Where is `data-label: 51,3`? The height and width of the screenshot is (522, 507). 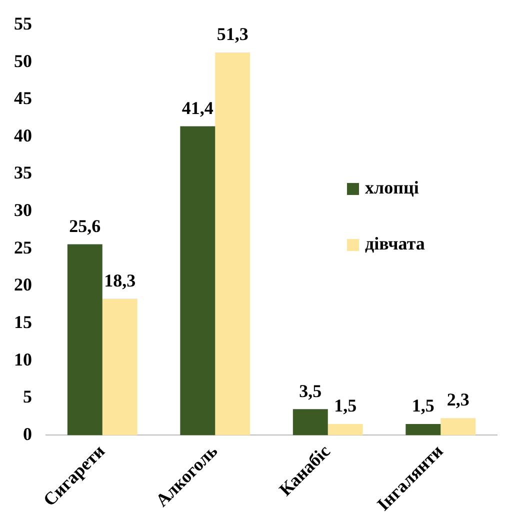
data-label: 51,3 is located at coordinates (232, 34).